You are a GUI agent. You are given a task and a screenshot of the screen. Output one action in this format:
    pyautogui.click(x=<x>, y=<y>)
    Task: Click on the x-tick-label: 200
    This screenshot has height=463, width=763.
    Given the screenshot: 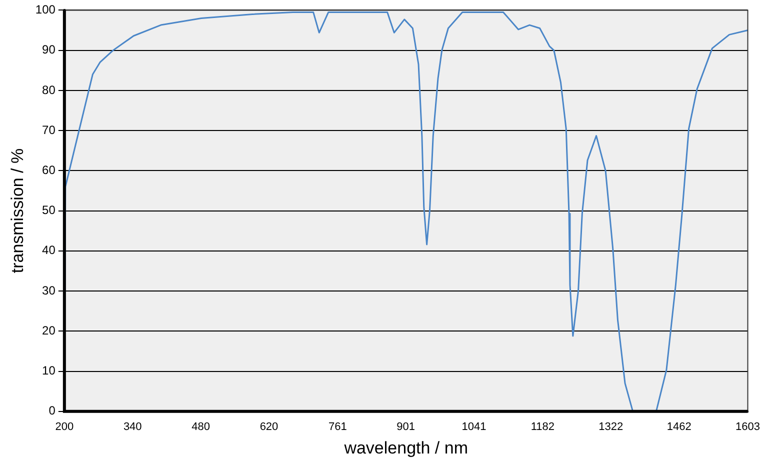 What is the action you would take?
    pyautogui.click(x=64, y=427)
    